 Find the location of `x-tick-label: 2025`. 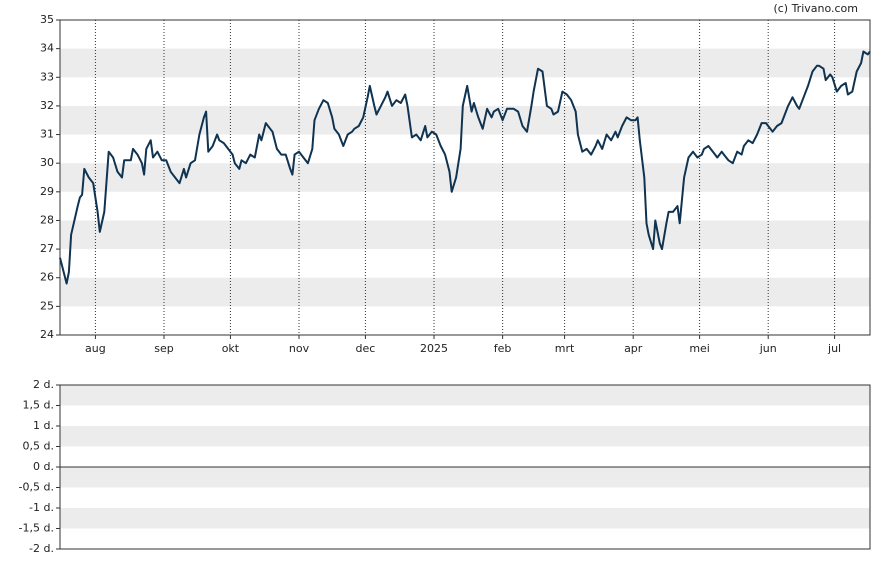

x-tick-label: 2025 is located at coordinates (434, 348).